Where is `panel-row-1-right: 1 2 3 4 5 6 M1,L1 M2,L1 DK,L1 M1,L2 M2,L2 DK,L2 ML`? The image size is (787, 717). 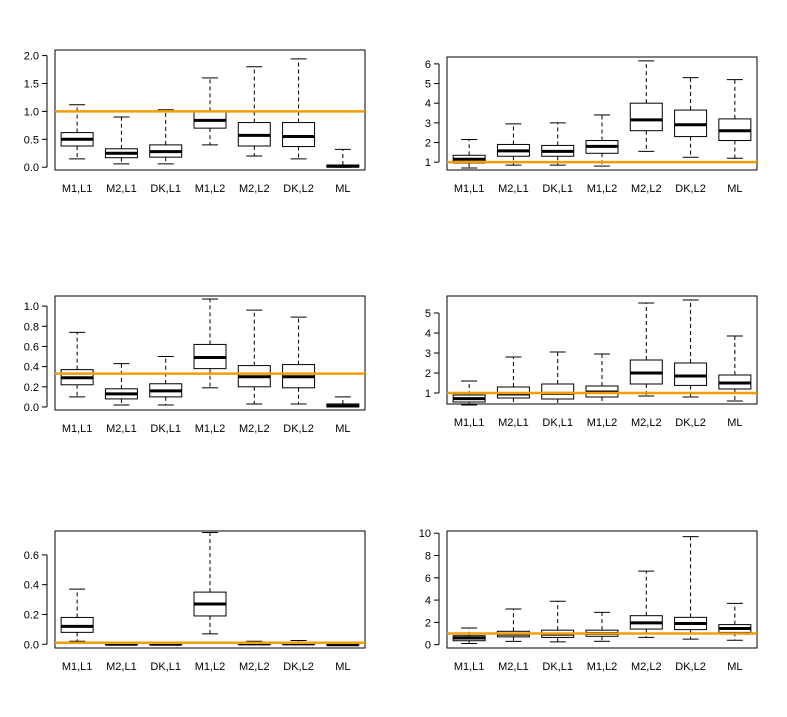 panel-row-1-right: 1 2 3 4 5 6 M1,L1 M2,L1 DK,L1 M1,L2 M2,L2 DK,L2 ML is located at coordinates (591, 125).